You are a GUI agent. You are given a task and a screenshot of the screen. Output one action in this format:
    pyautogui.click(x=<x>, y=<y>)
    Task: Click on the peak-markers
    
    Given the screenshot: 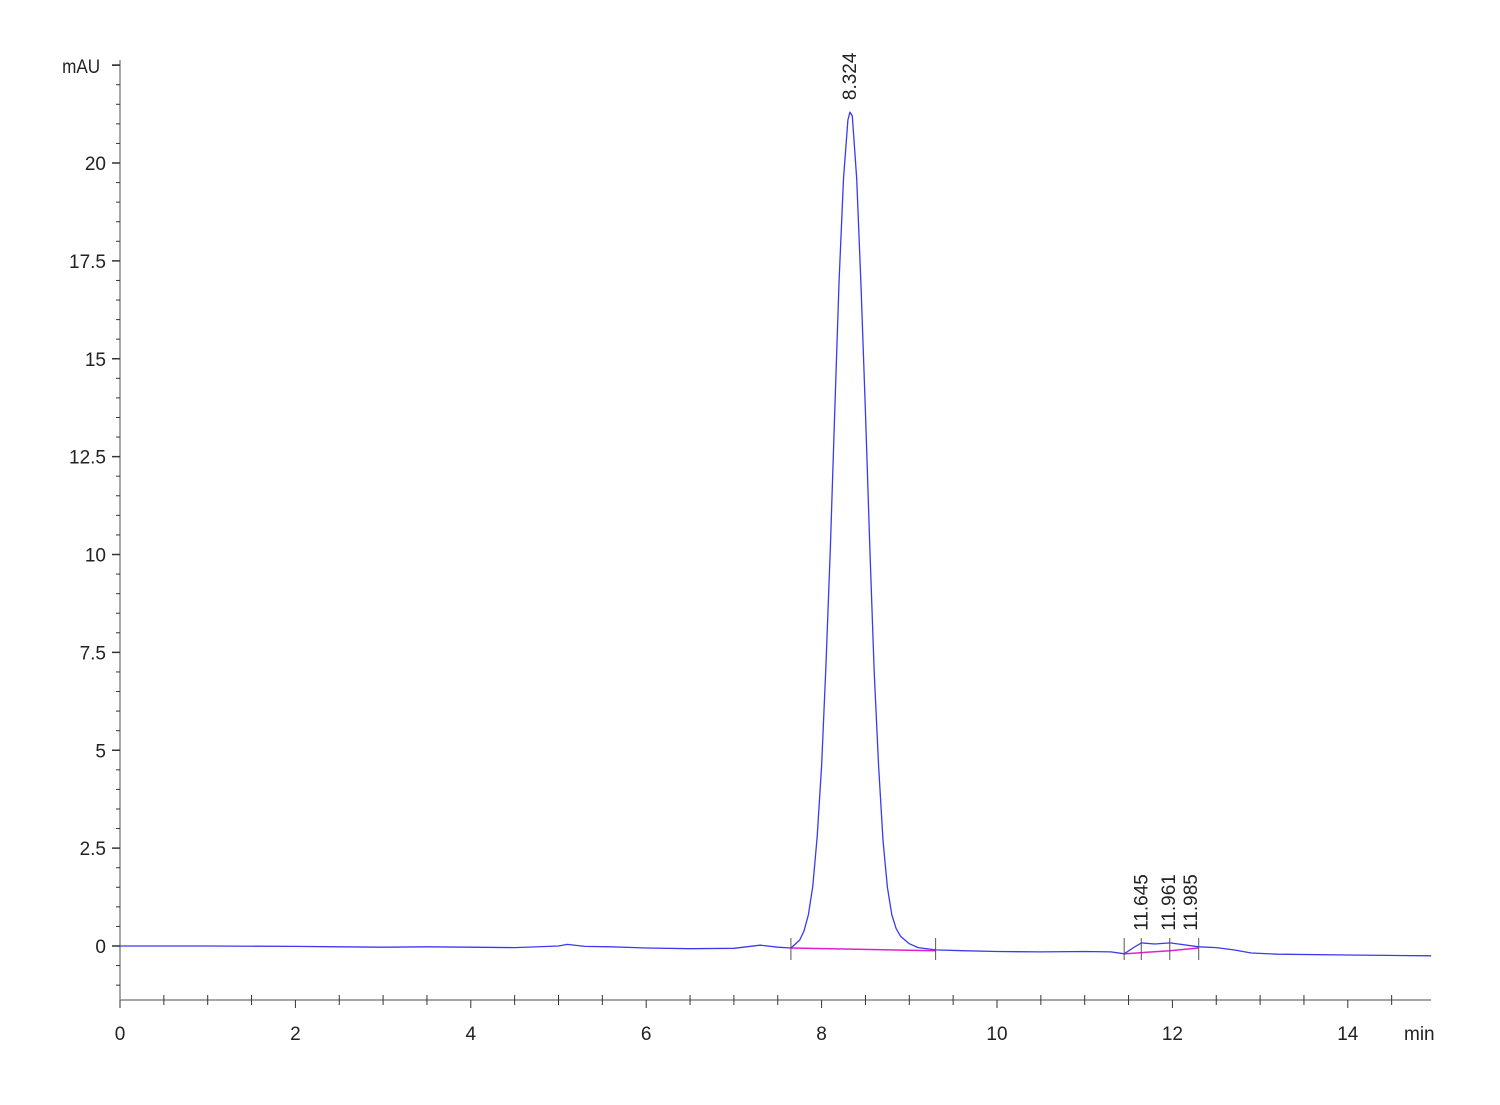 What is the action you would take?
    pyautogui.click(x=995, y=949)
    